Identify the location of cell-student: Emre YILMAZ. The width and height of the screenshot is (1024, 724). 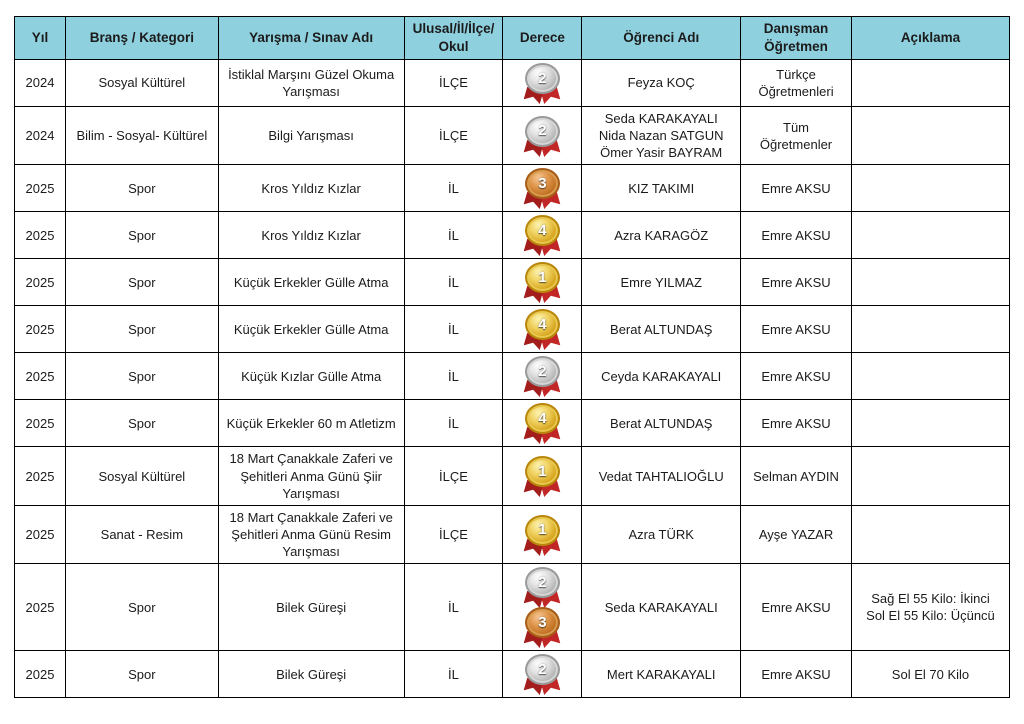
(661, 282).